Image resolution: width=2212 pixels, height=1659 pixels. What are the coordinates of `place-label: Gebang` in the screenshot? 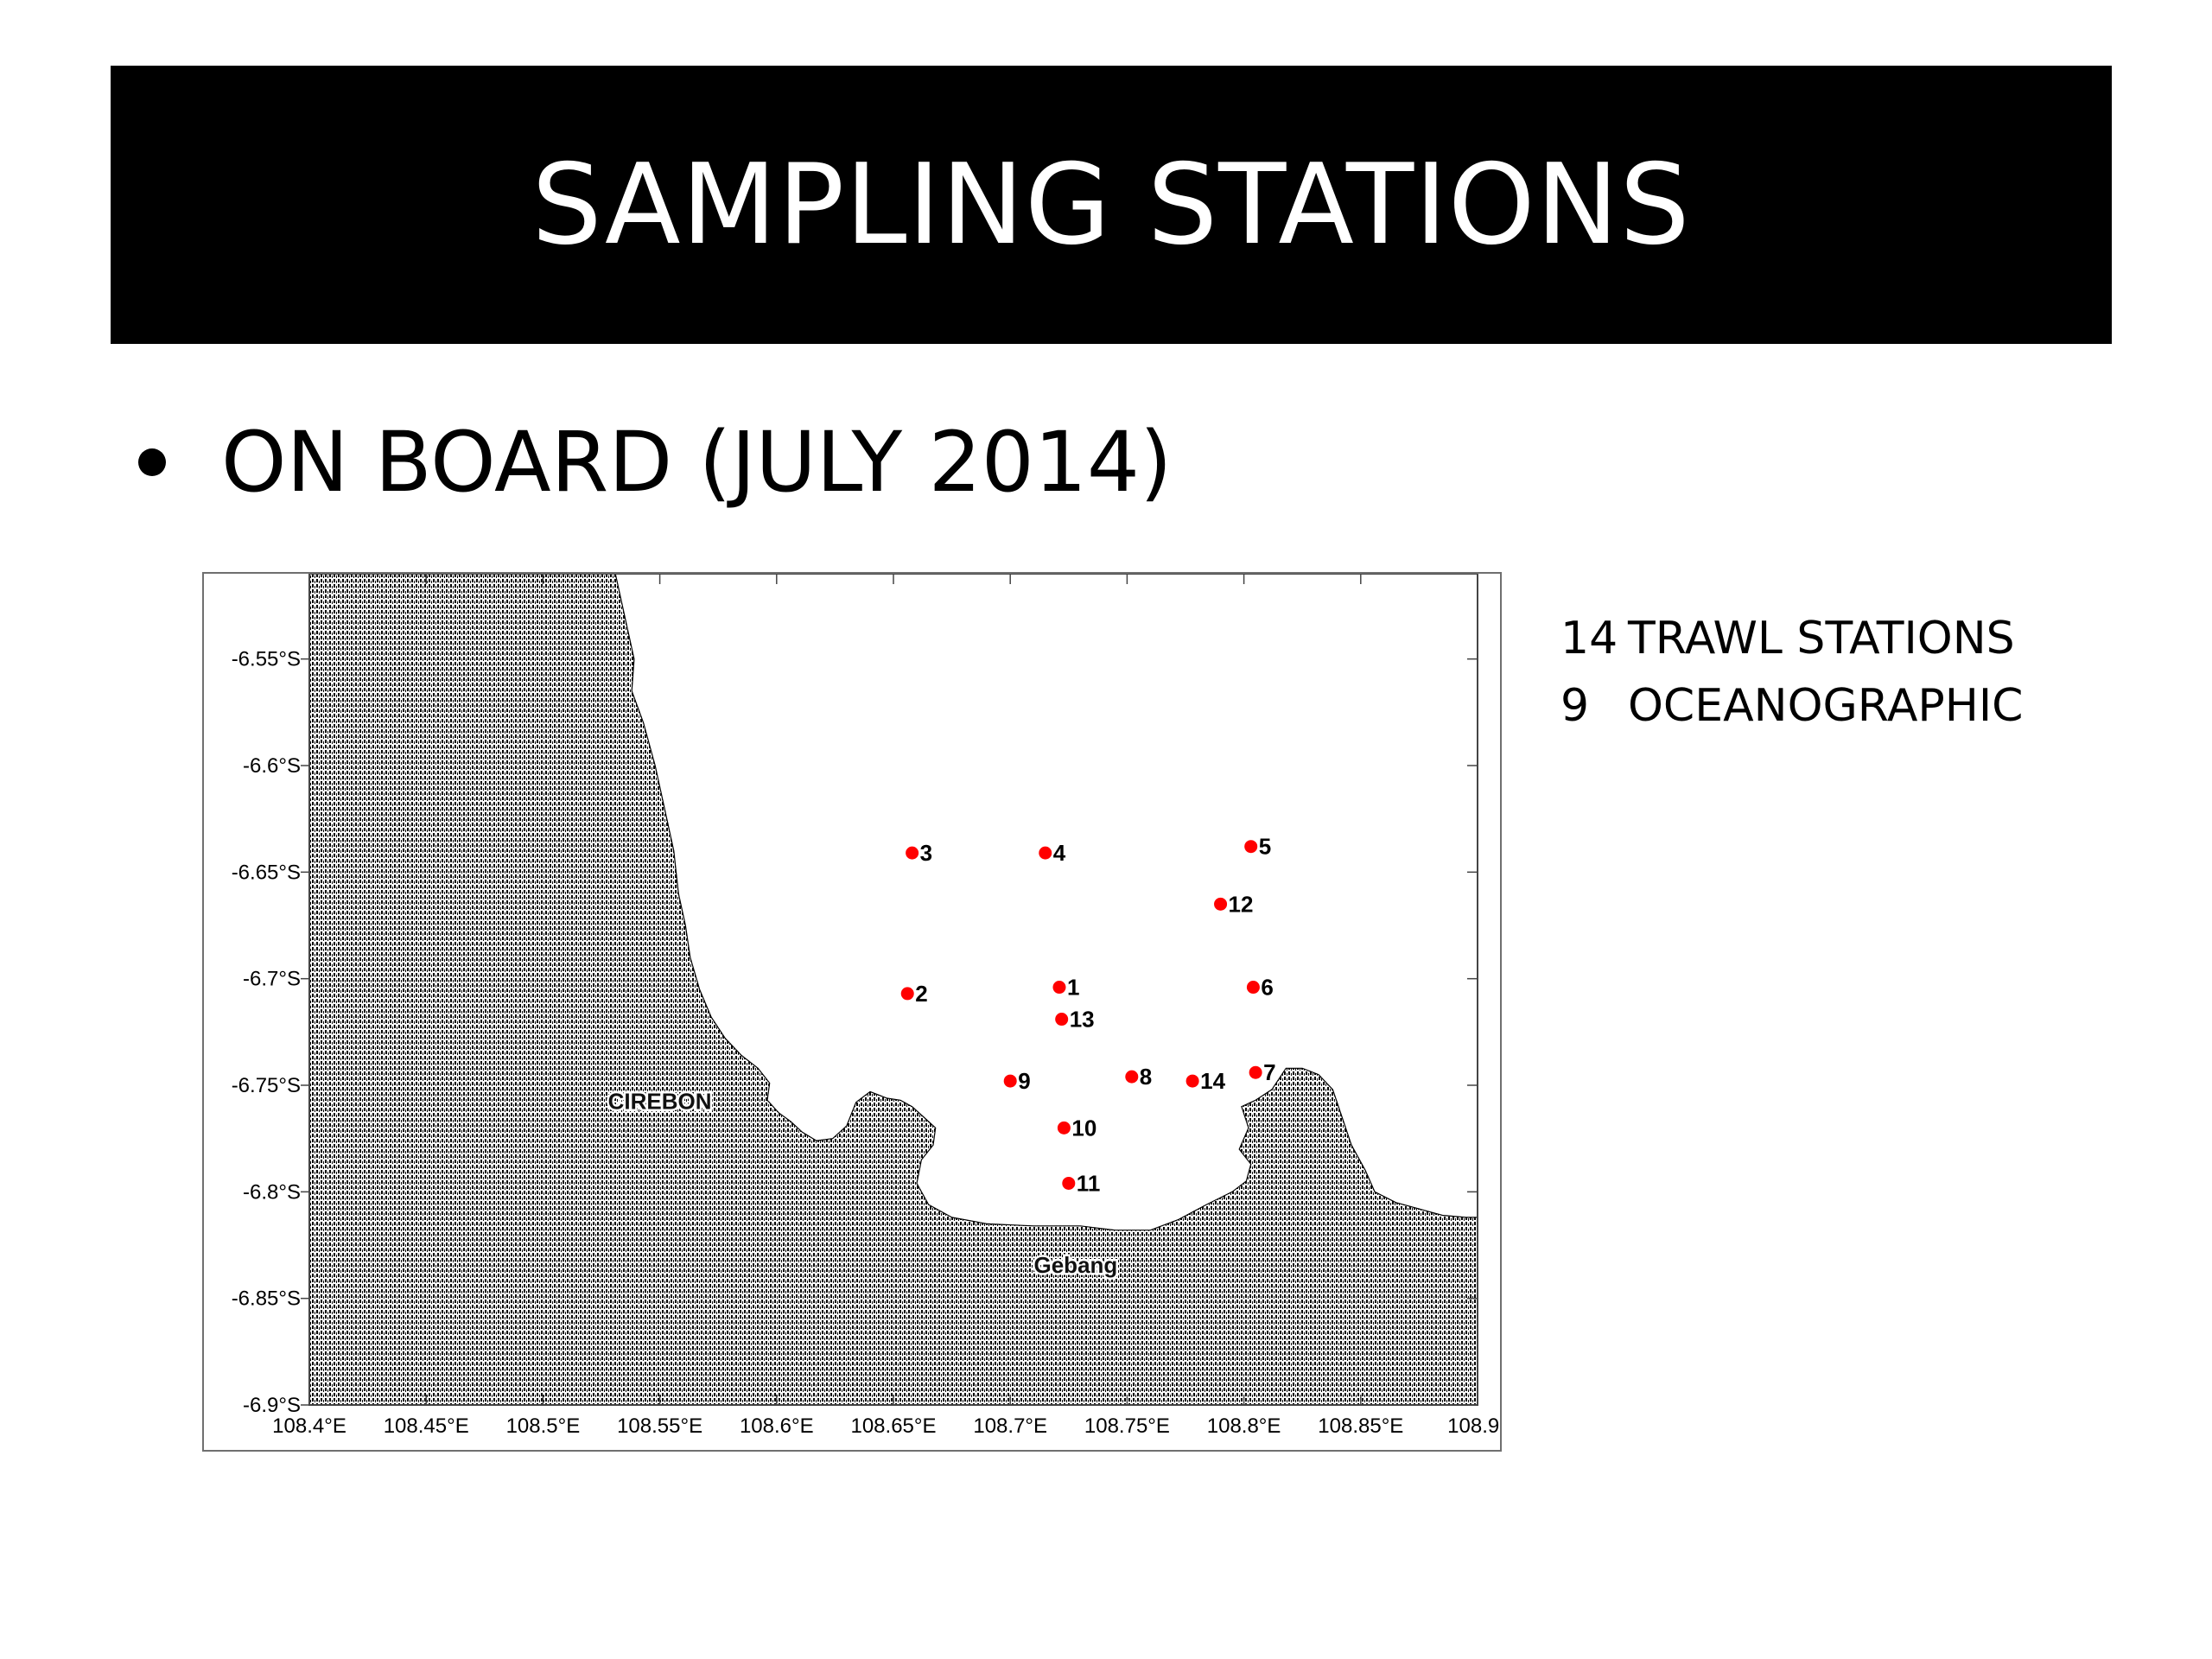 It's located at (1076, 1265).